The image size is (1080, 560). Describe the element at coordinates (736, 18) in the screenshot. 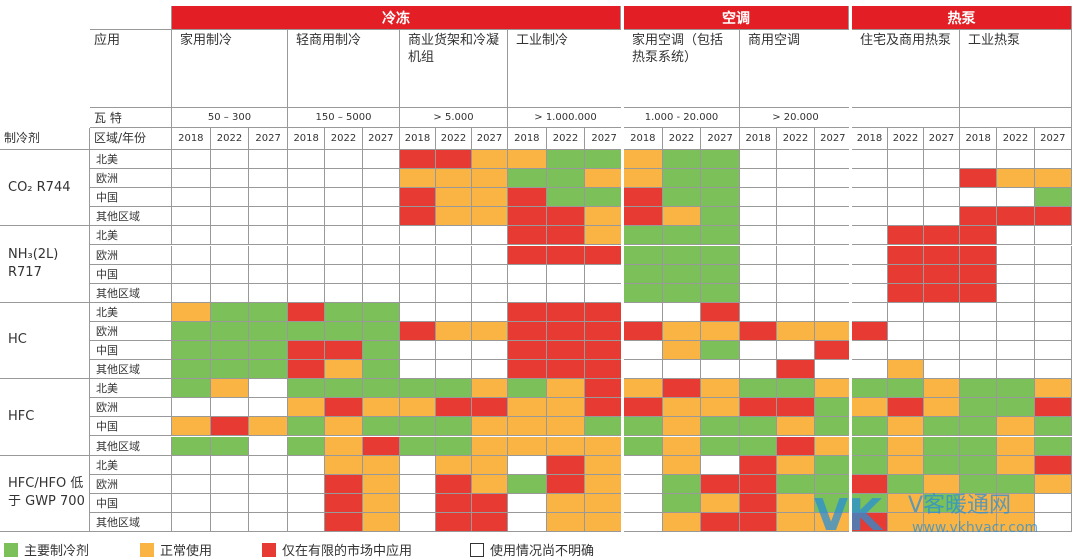

I see `group-header-1: 空调` at that location.